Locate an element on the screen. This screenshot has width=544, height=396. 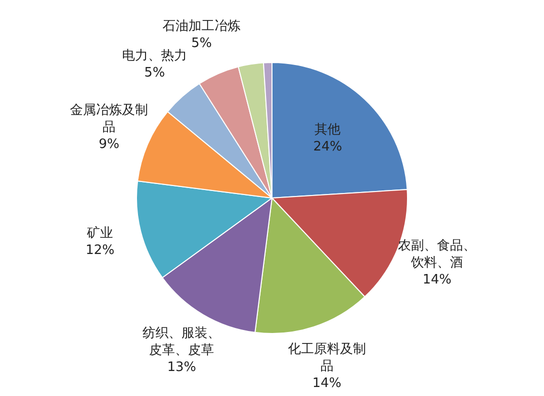
data-label: 12% is located at coordinates (100, 250).